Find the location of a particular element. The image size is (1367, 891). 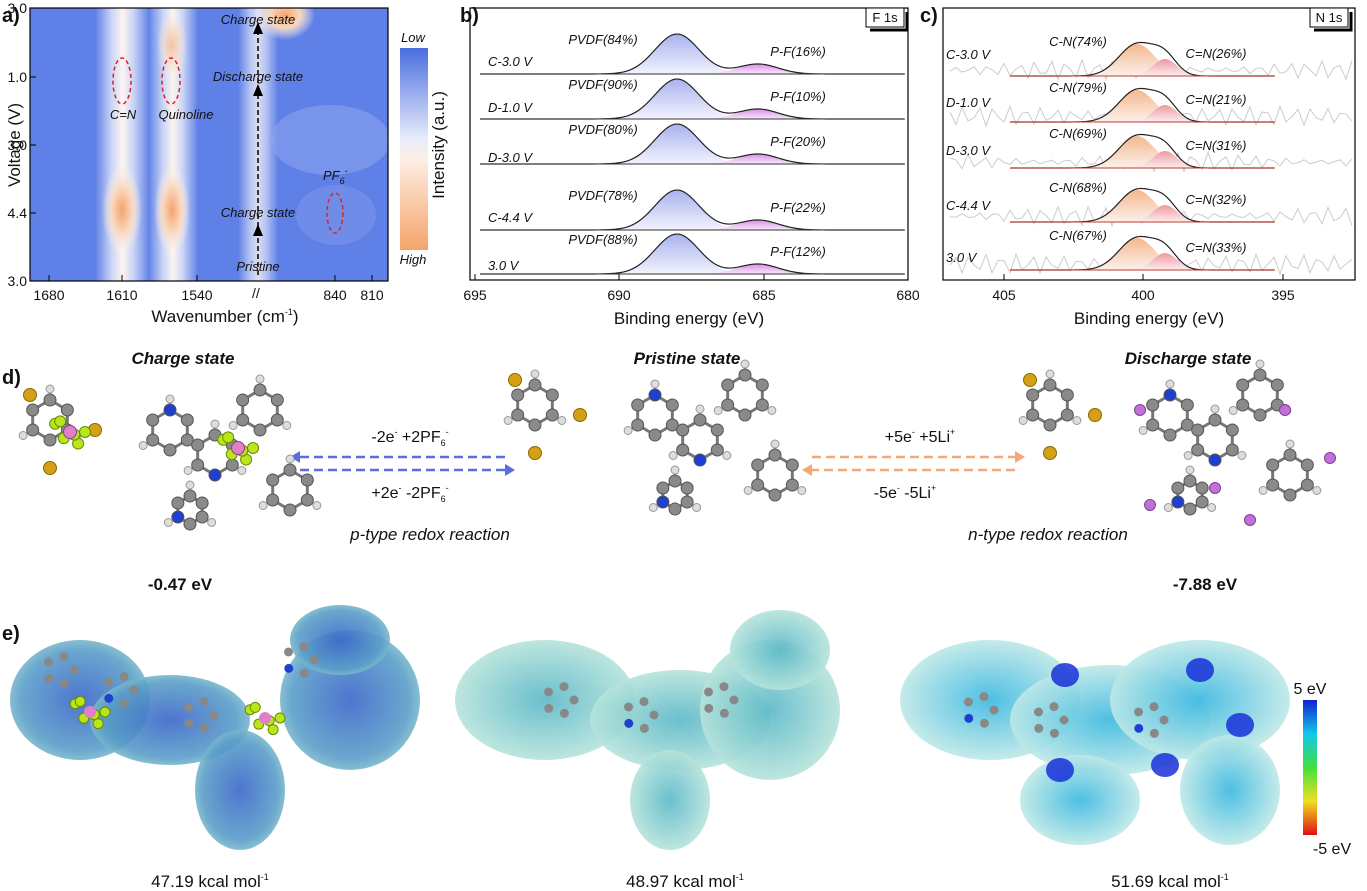

state-title: Charge state is located at coordinates (183, 358).